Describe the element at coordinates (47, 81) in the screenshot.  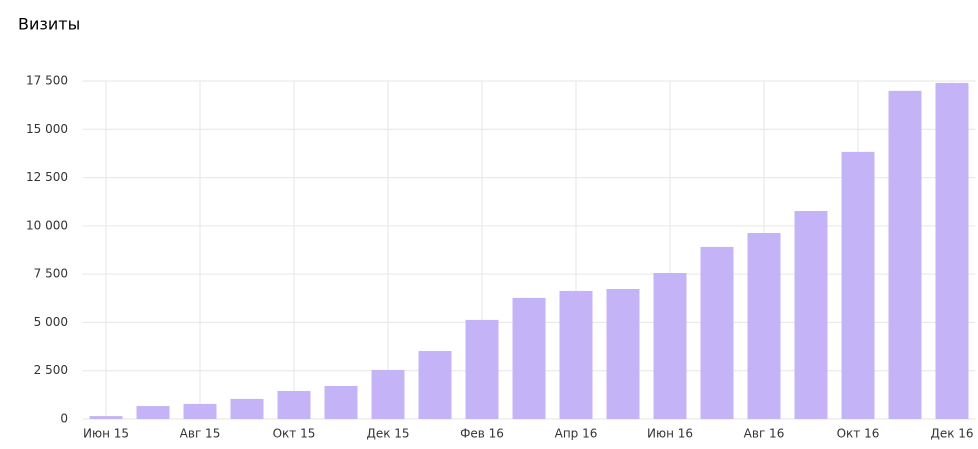
I see `y-tick-label: 17 500` at that location.